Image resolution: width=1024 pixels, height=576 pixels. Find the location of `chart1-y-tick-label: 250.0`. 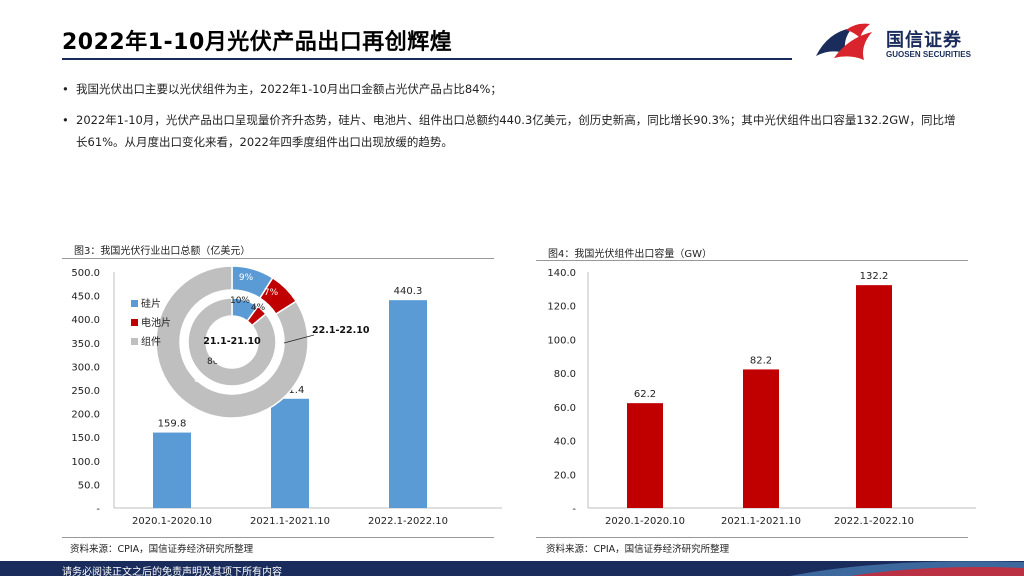

chart1-y-tick-label: 250.0 is located at coordinates (85, 391).